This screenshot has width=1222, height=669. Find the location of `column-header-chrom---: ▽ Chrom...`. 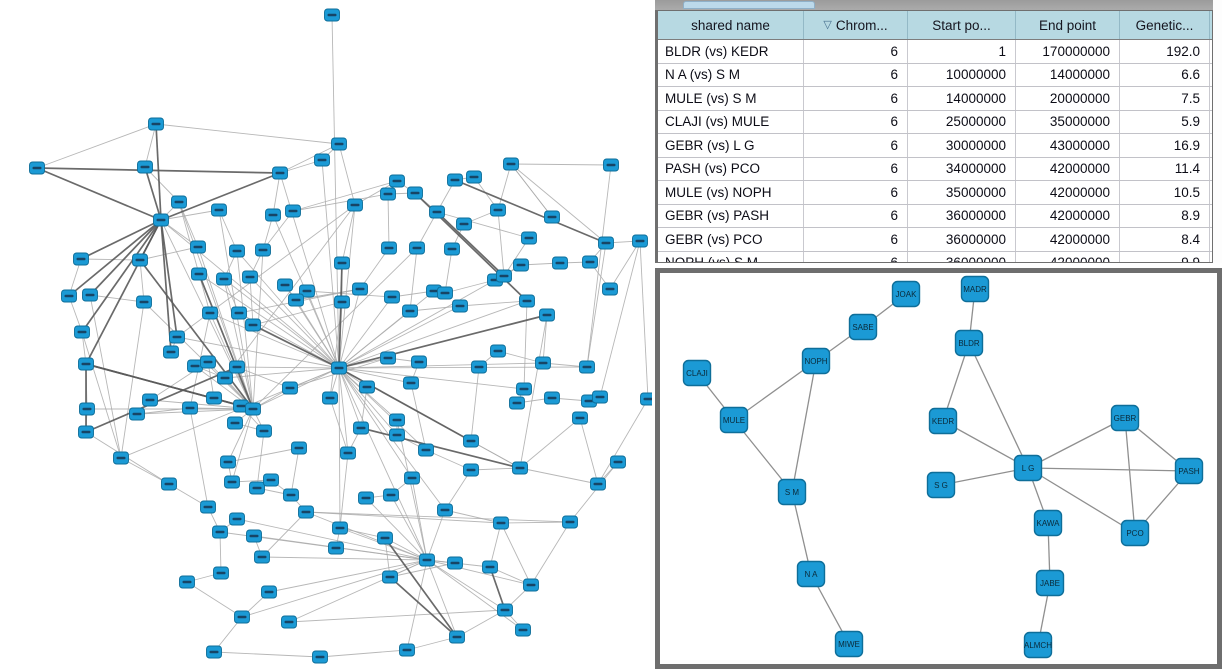

column-header-chrom---: ▽ Chrom... is located at coordinates (856, 25).